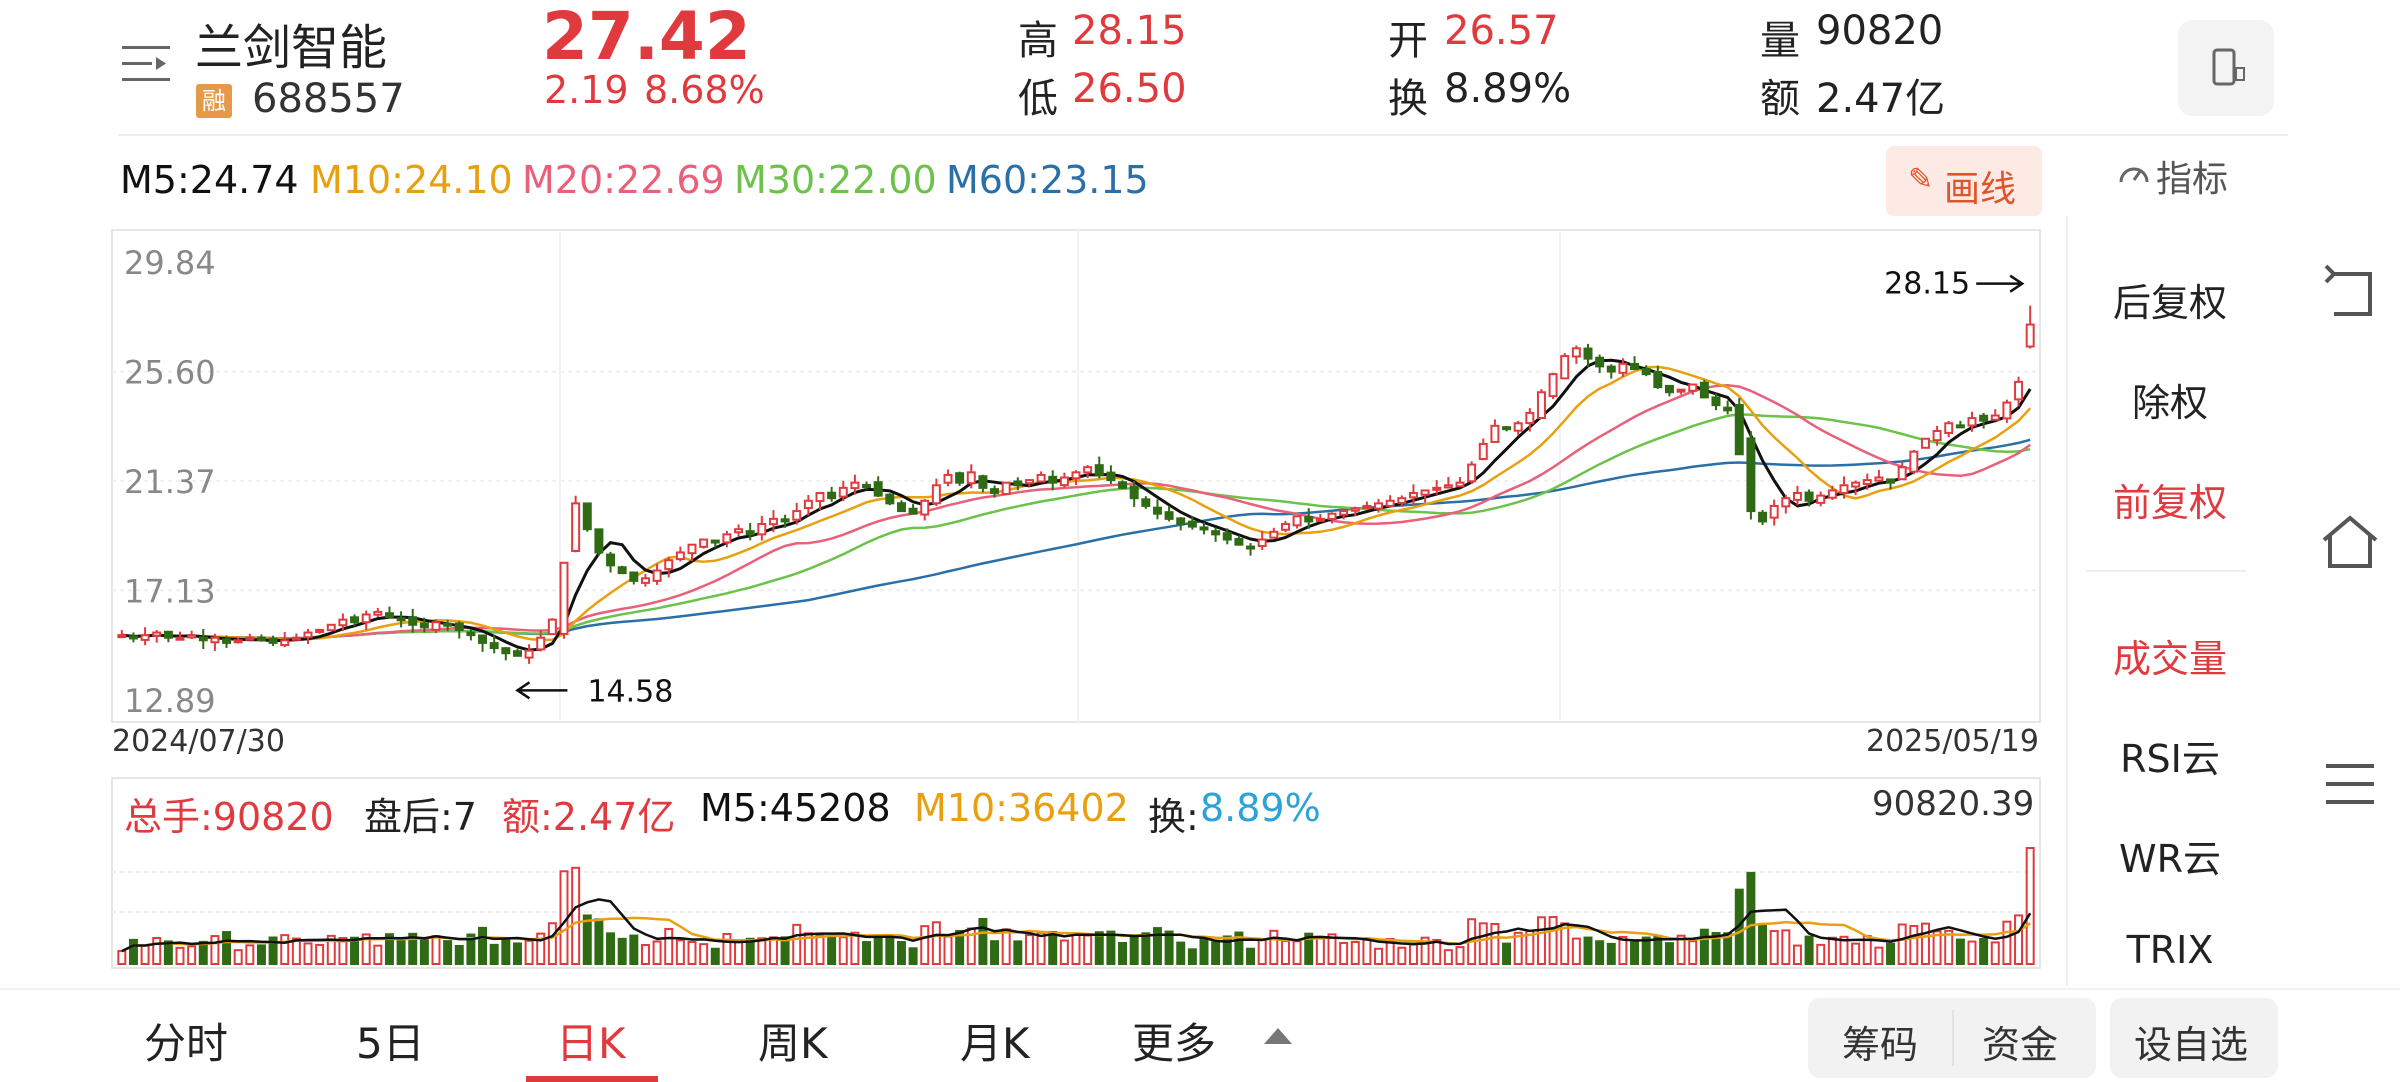  What do you see at coordinates (591, 1043) in the screenshot?
I see `tab-daily-k: 日K` at bounding box center [591, 1043].